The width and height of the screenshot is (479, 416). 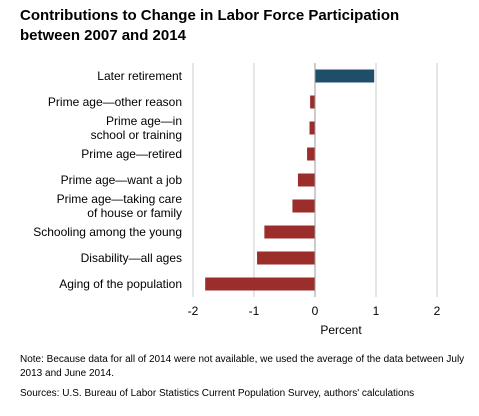 I want to click on category-label-line: Prime age—want a job, so click(x=122, y=180).